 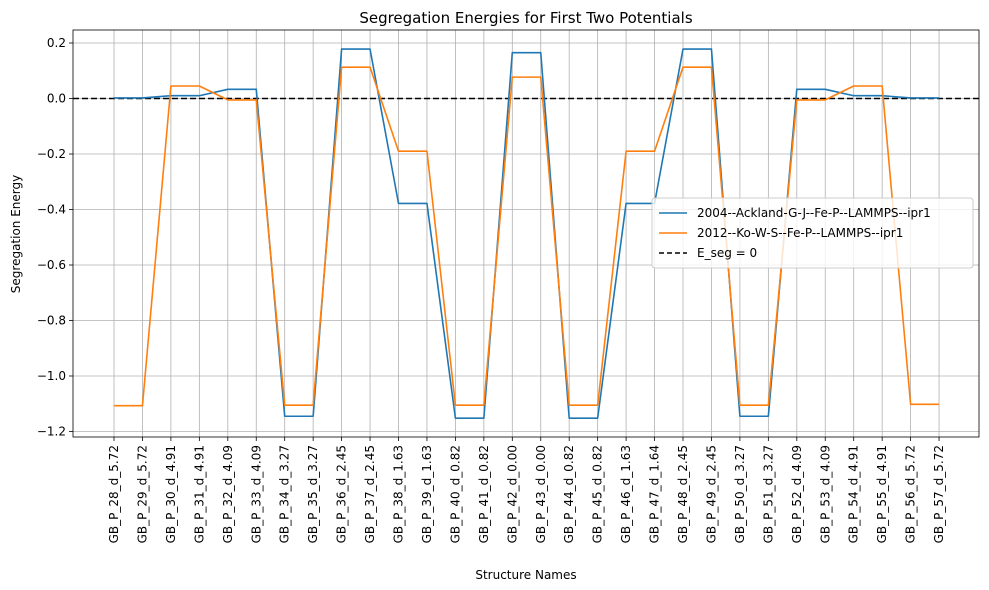 What do you see at coordinates (56, 99) in the screenshot?
I see `y-tick-label: 0.0` at bounding box center [56, 99].